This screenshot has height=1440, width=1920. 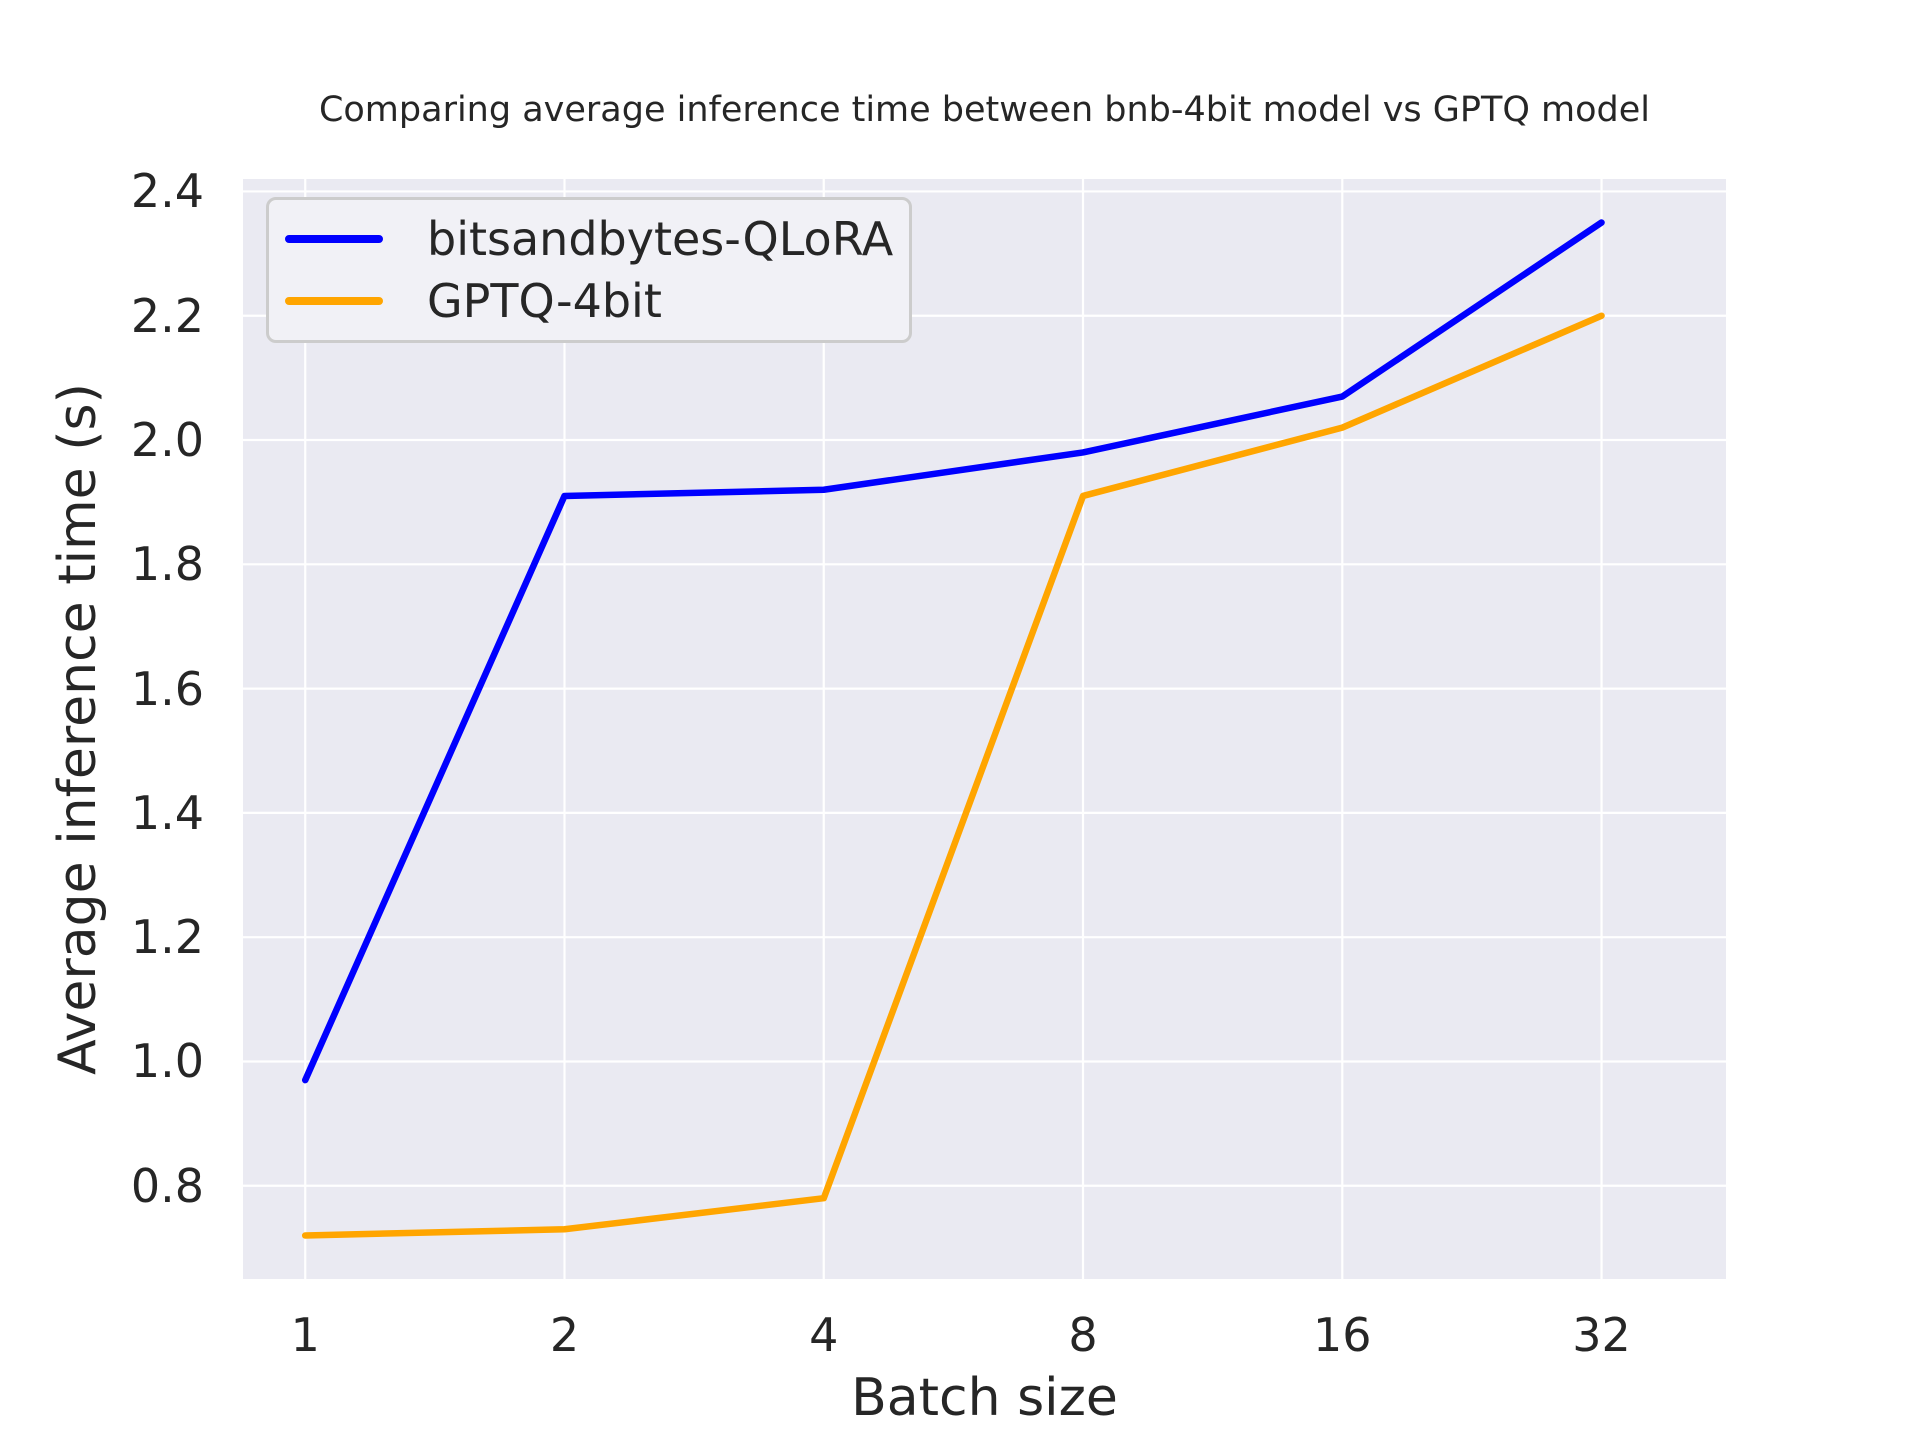 I want to click on y-tick-label: 1.4, so click(x=167, y=812).